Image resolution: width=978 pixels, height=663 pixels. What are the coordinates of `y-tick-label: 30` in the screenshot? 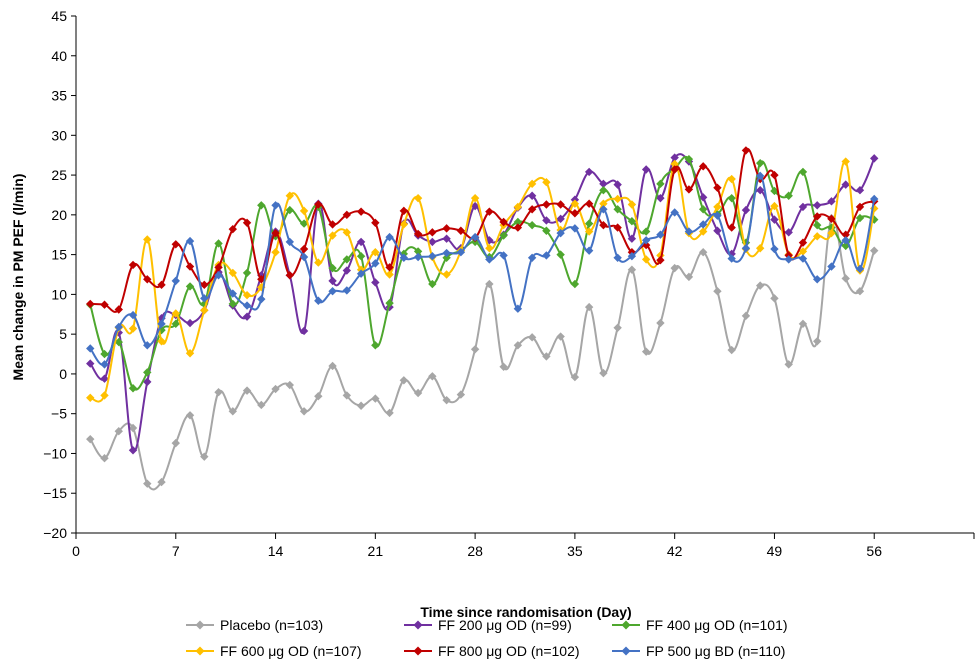 It's located at (59, 135).